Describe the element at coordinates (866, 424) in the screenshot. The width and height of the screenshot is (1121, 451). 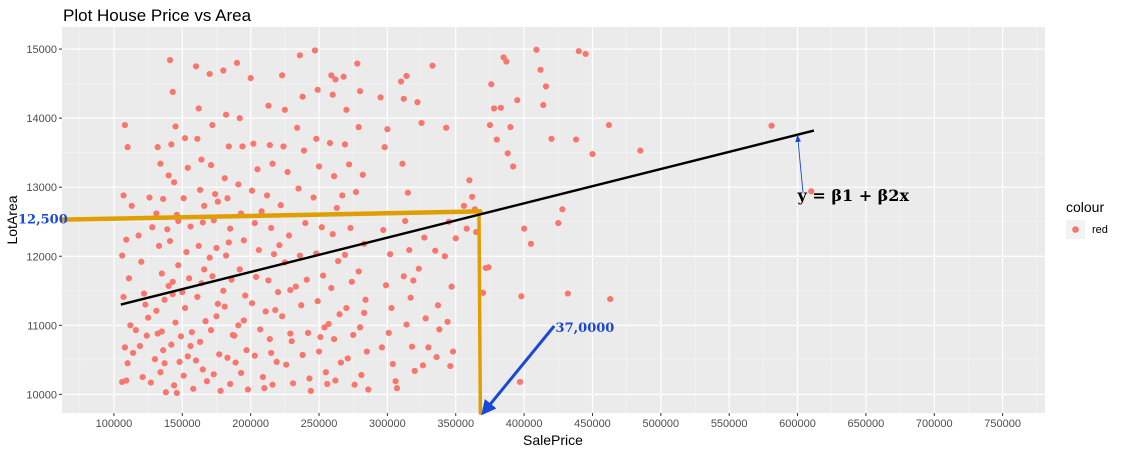
I see `x-tick-label: 650000` at that location.